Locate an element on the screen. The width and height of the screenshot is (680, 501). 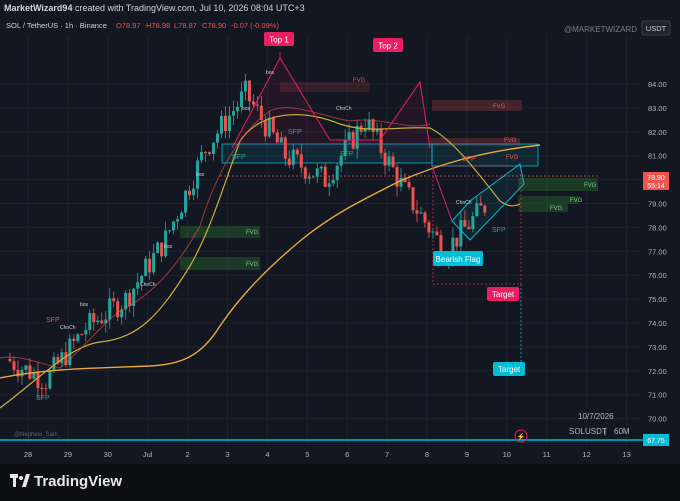
tradingview-logo-icon is located at coordinates (20, 481).